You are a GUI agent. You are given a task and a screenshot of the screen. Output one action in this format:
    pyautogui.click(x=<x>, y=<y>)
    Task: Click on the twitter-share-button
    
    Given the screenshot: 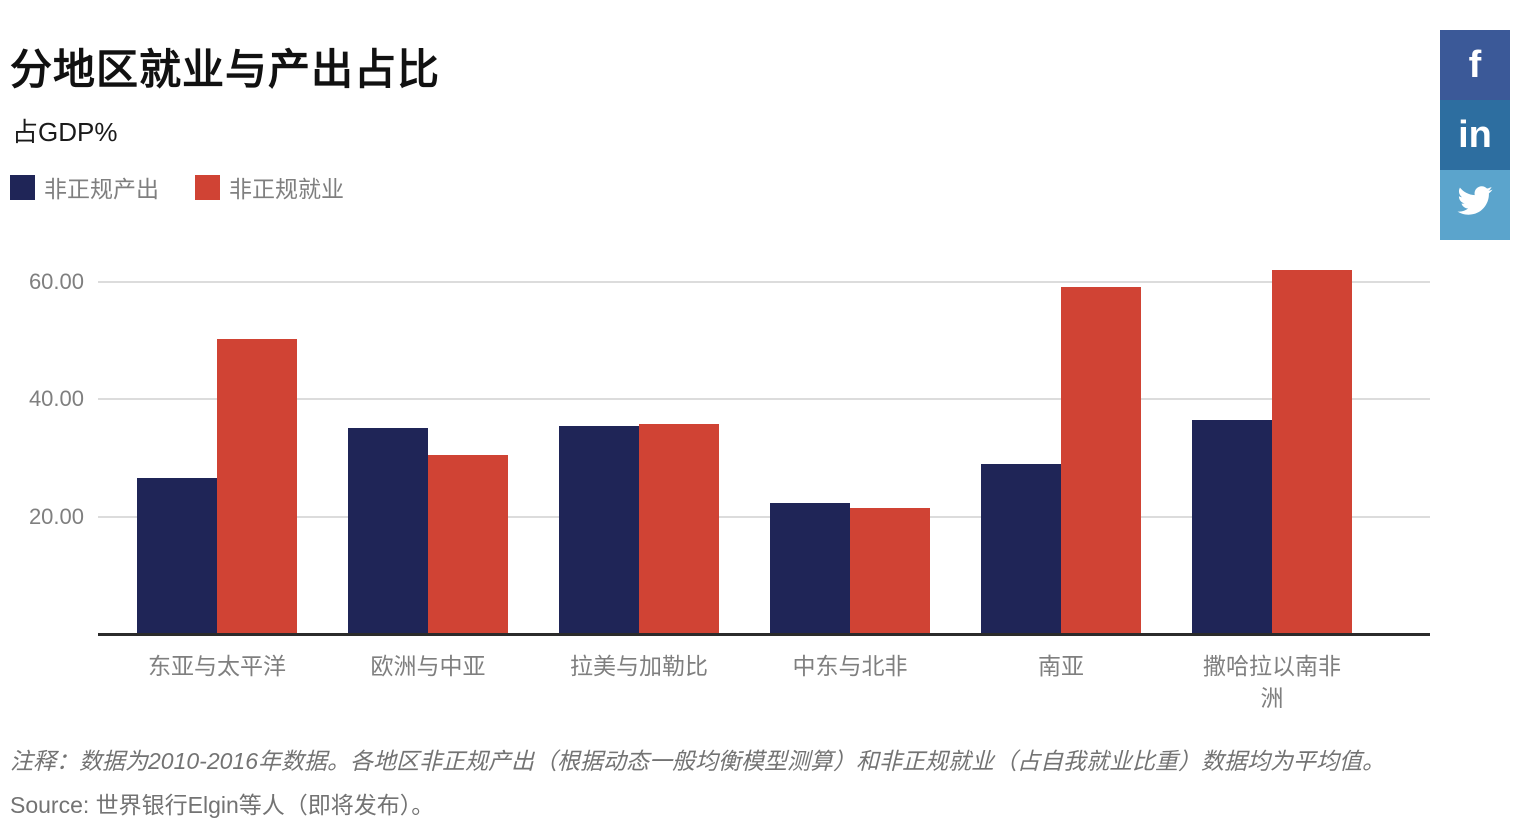 What is the action you would take?
    pyautogui.click(x=1475, y=205)
    